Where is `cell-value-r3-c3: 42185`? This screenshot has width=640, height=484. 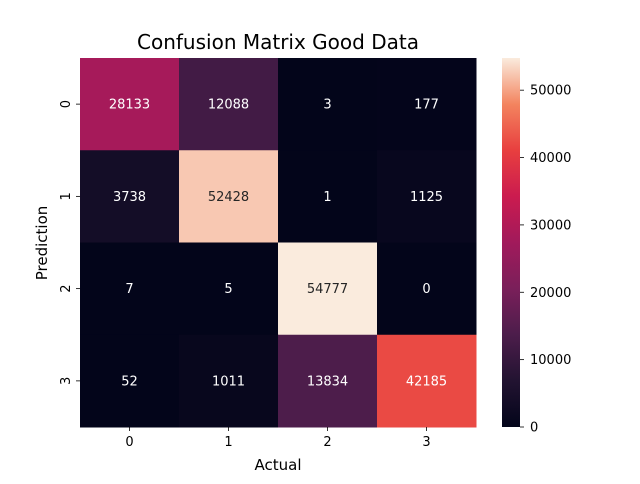
cell-value-r3-c3: 42185 is located at coordinates (426, 381).